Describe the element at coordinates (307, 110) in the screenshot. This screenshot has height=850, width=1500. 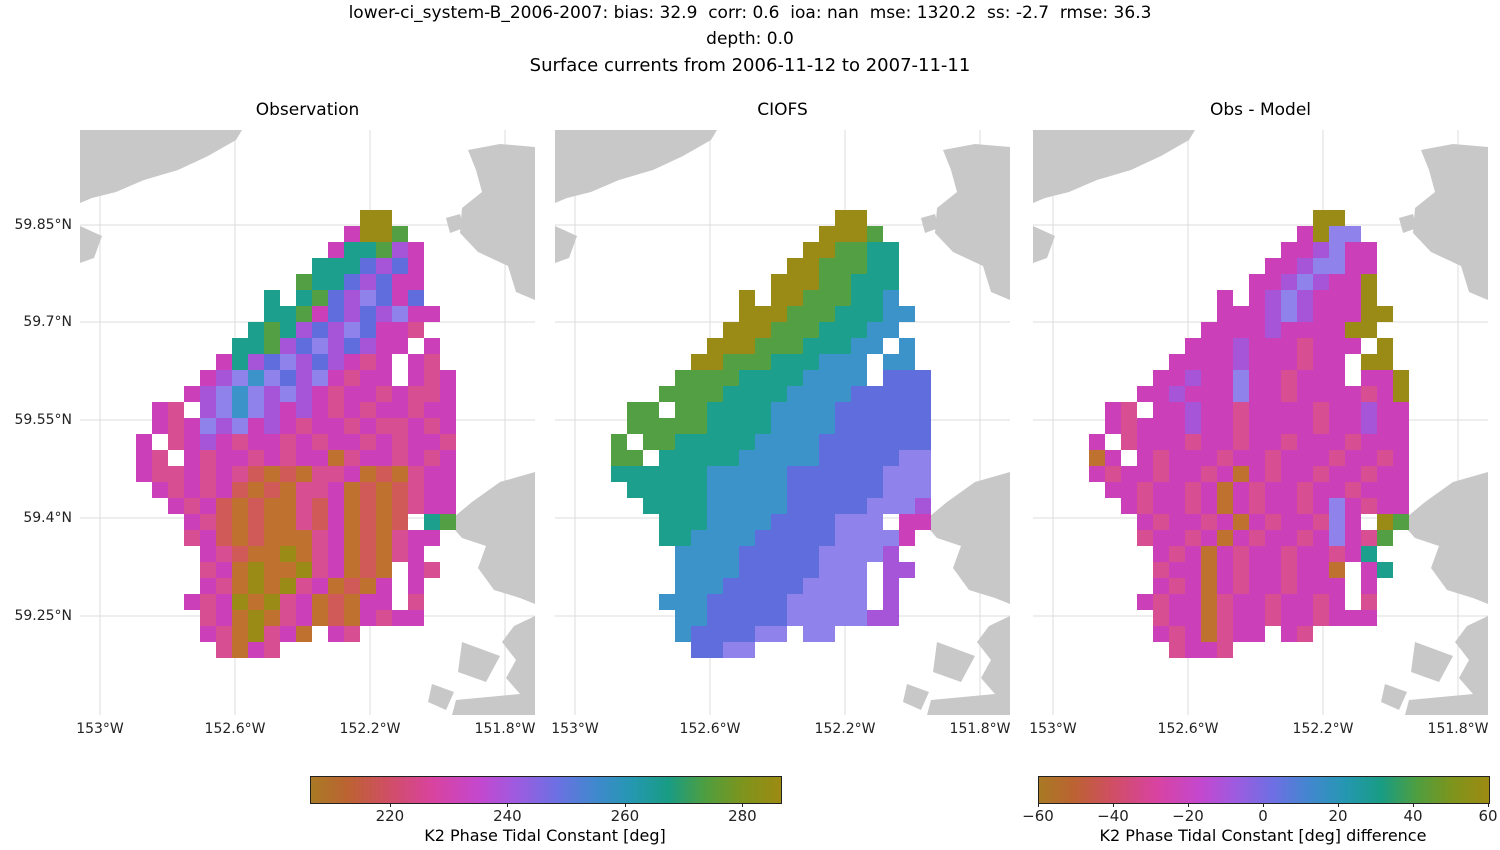
I see `panel-title-observation: Observation` at that location.